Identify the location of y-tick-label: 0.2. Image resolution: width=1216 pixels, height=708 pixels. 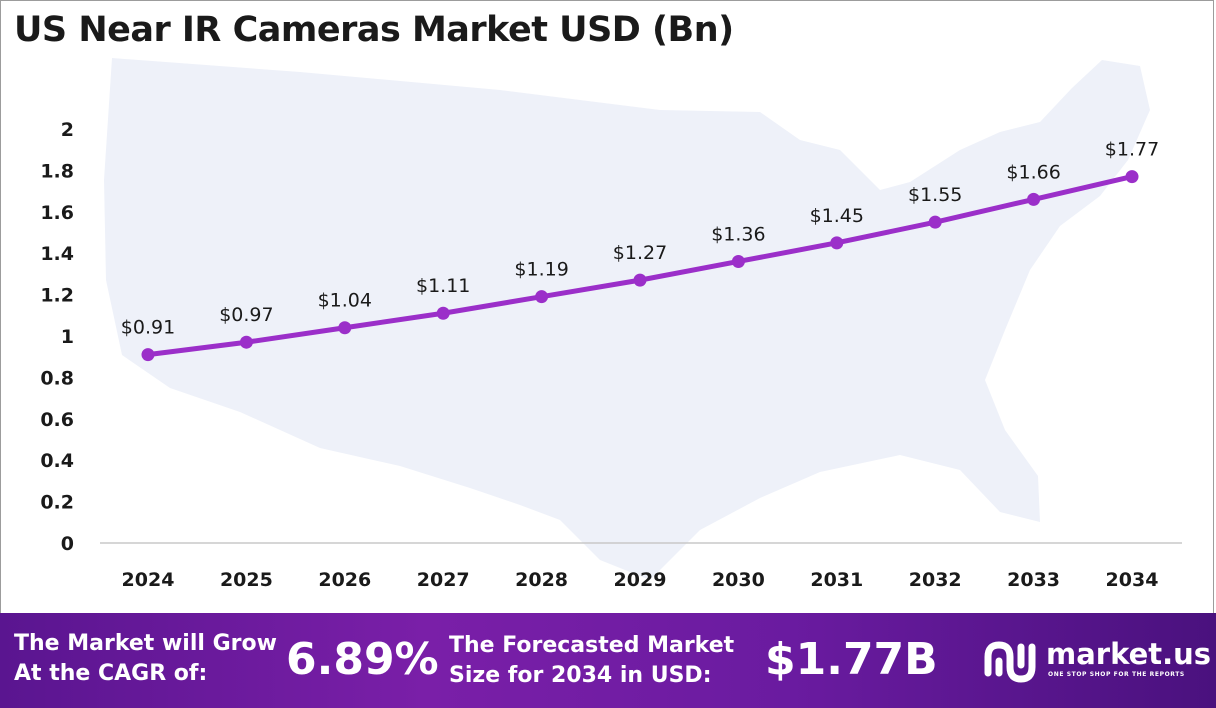
(57, 503).